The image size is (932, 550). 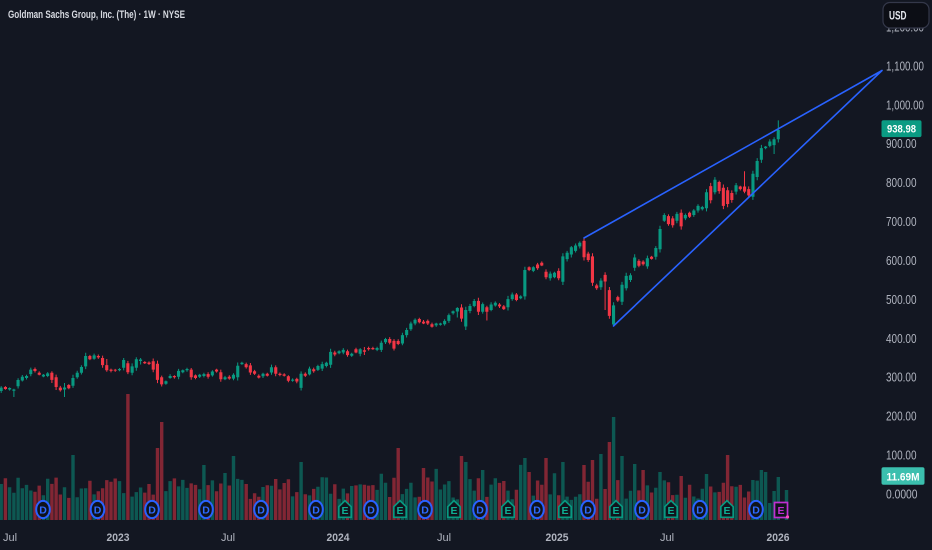 What do you see at coordinates (901, 417) in the screenshot?
I see `svg-text: 200.00` at bounding box center [901, 417].